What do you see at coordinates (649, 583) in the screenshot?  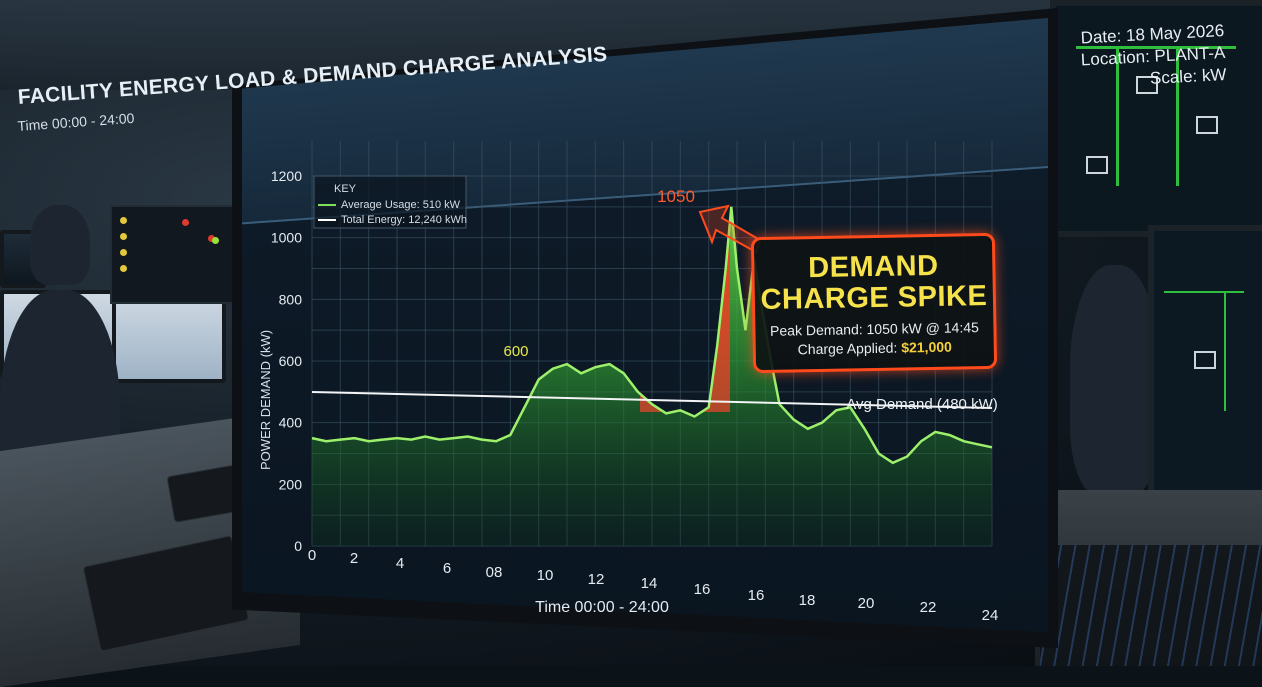 I see `x-tick-label: 14` at bounding box center [649, 583].